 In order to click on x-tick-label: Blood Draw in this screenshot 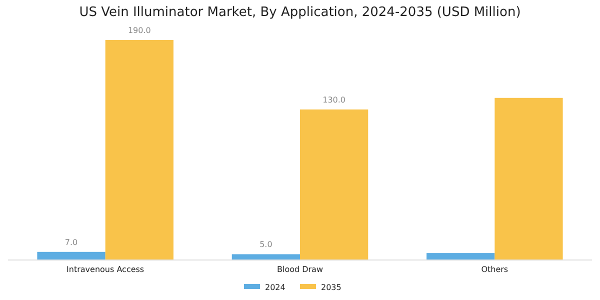, I will do `click(300, 269)`.